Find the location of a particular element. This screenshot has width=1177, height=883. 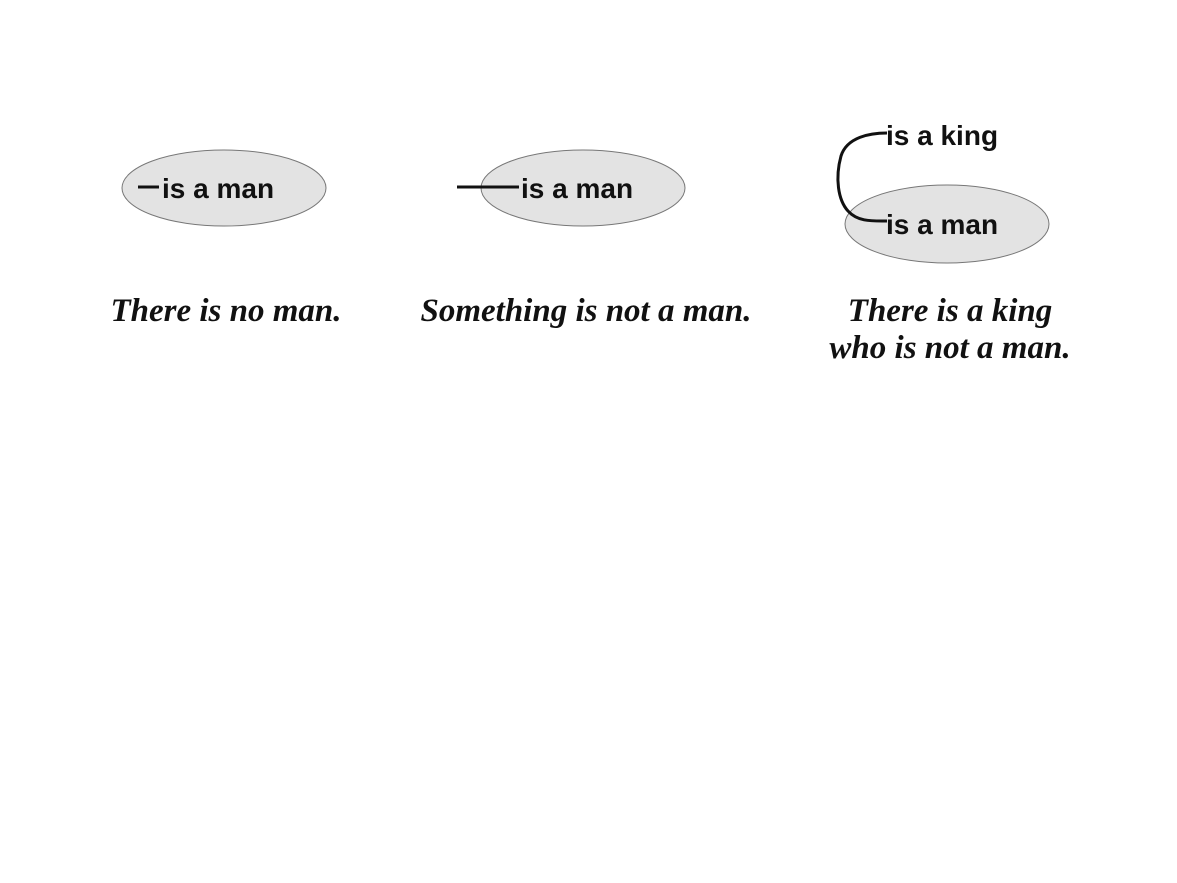

graph-something-not-man: is a man Something is not a man. is located at coordinates (586, 239).